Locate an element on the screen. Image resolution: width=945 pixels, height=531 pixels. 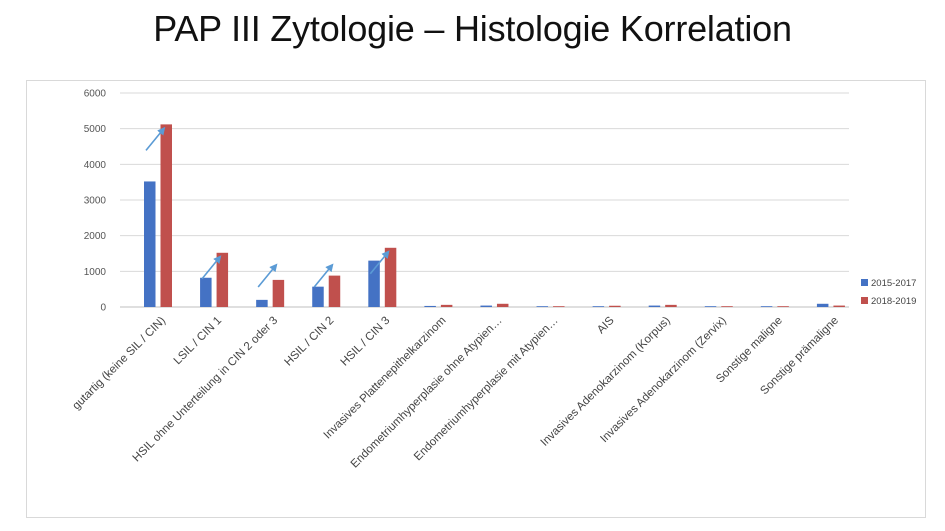
x-tick-label: LSIL / CIN 1 is located at coordinates (198, 341).